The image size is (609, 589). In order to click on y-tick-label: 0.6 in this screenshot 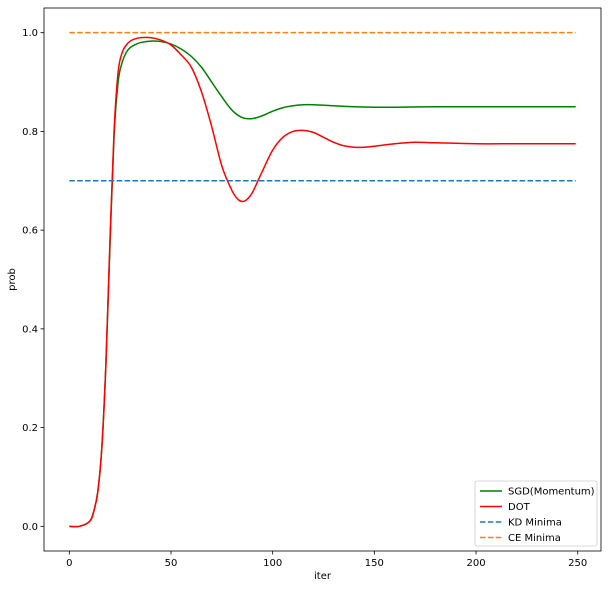, I will do `click(30, 231)`.